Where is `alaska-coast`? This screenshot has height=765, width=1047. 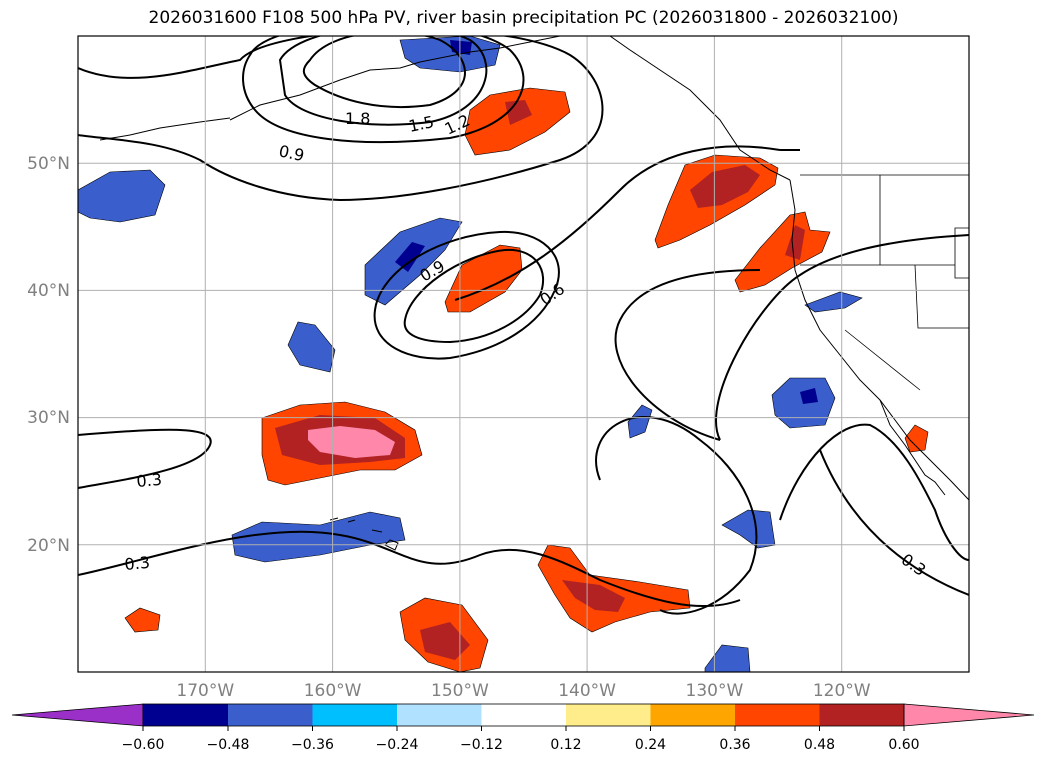 alaska-coast is located at coordinates (395, 78).